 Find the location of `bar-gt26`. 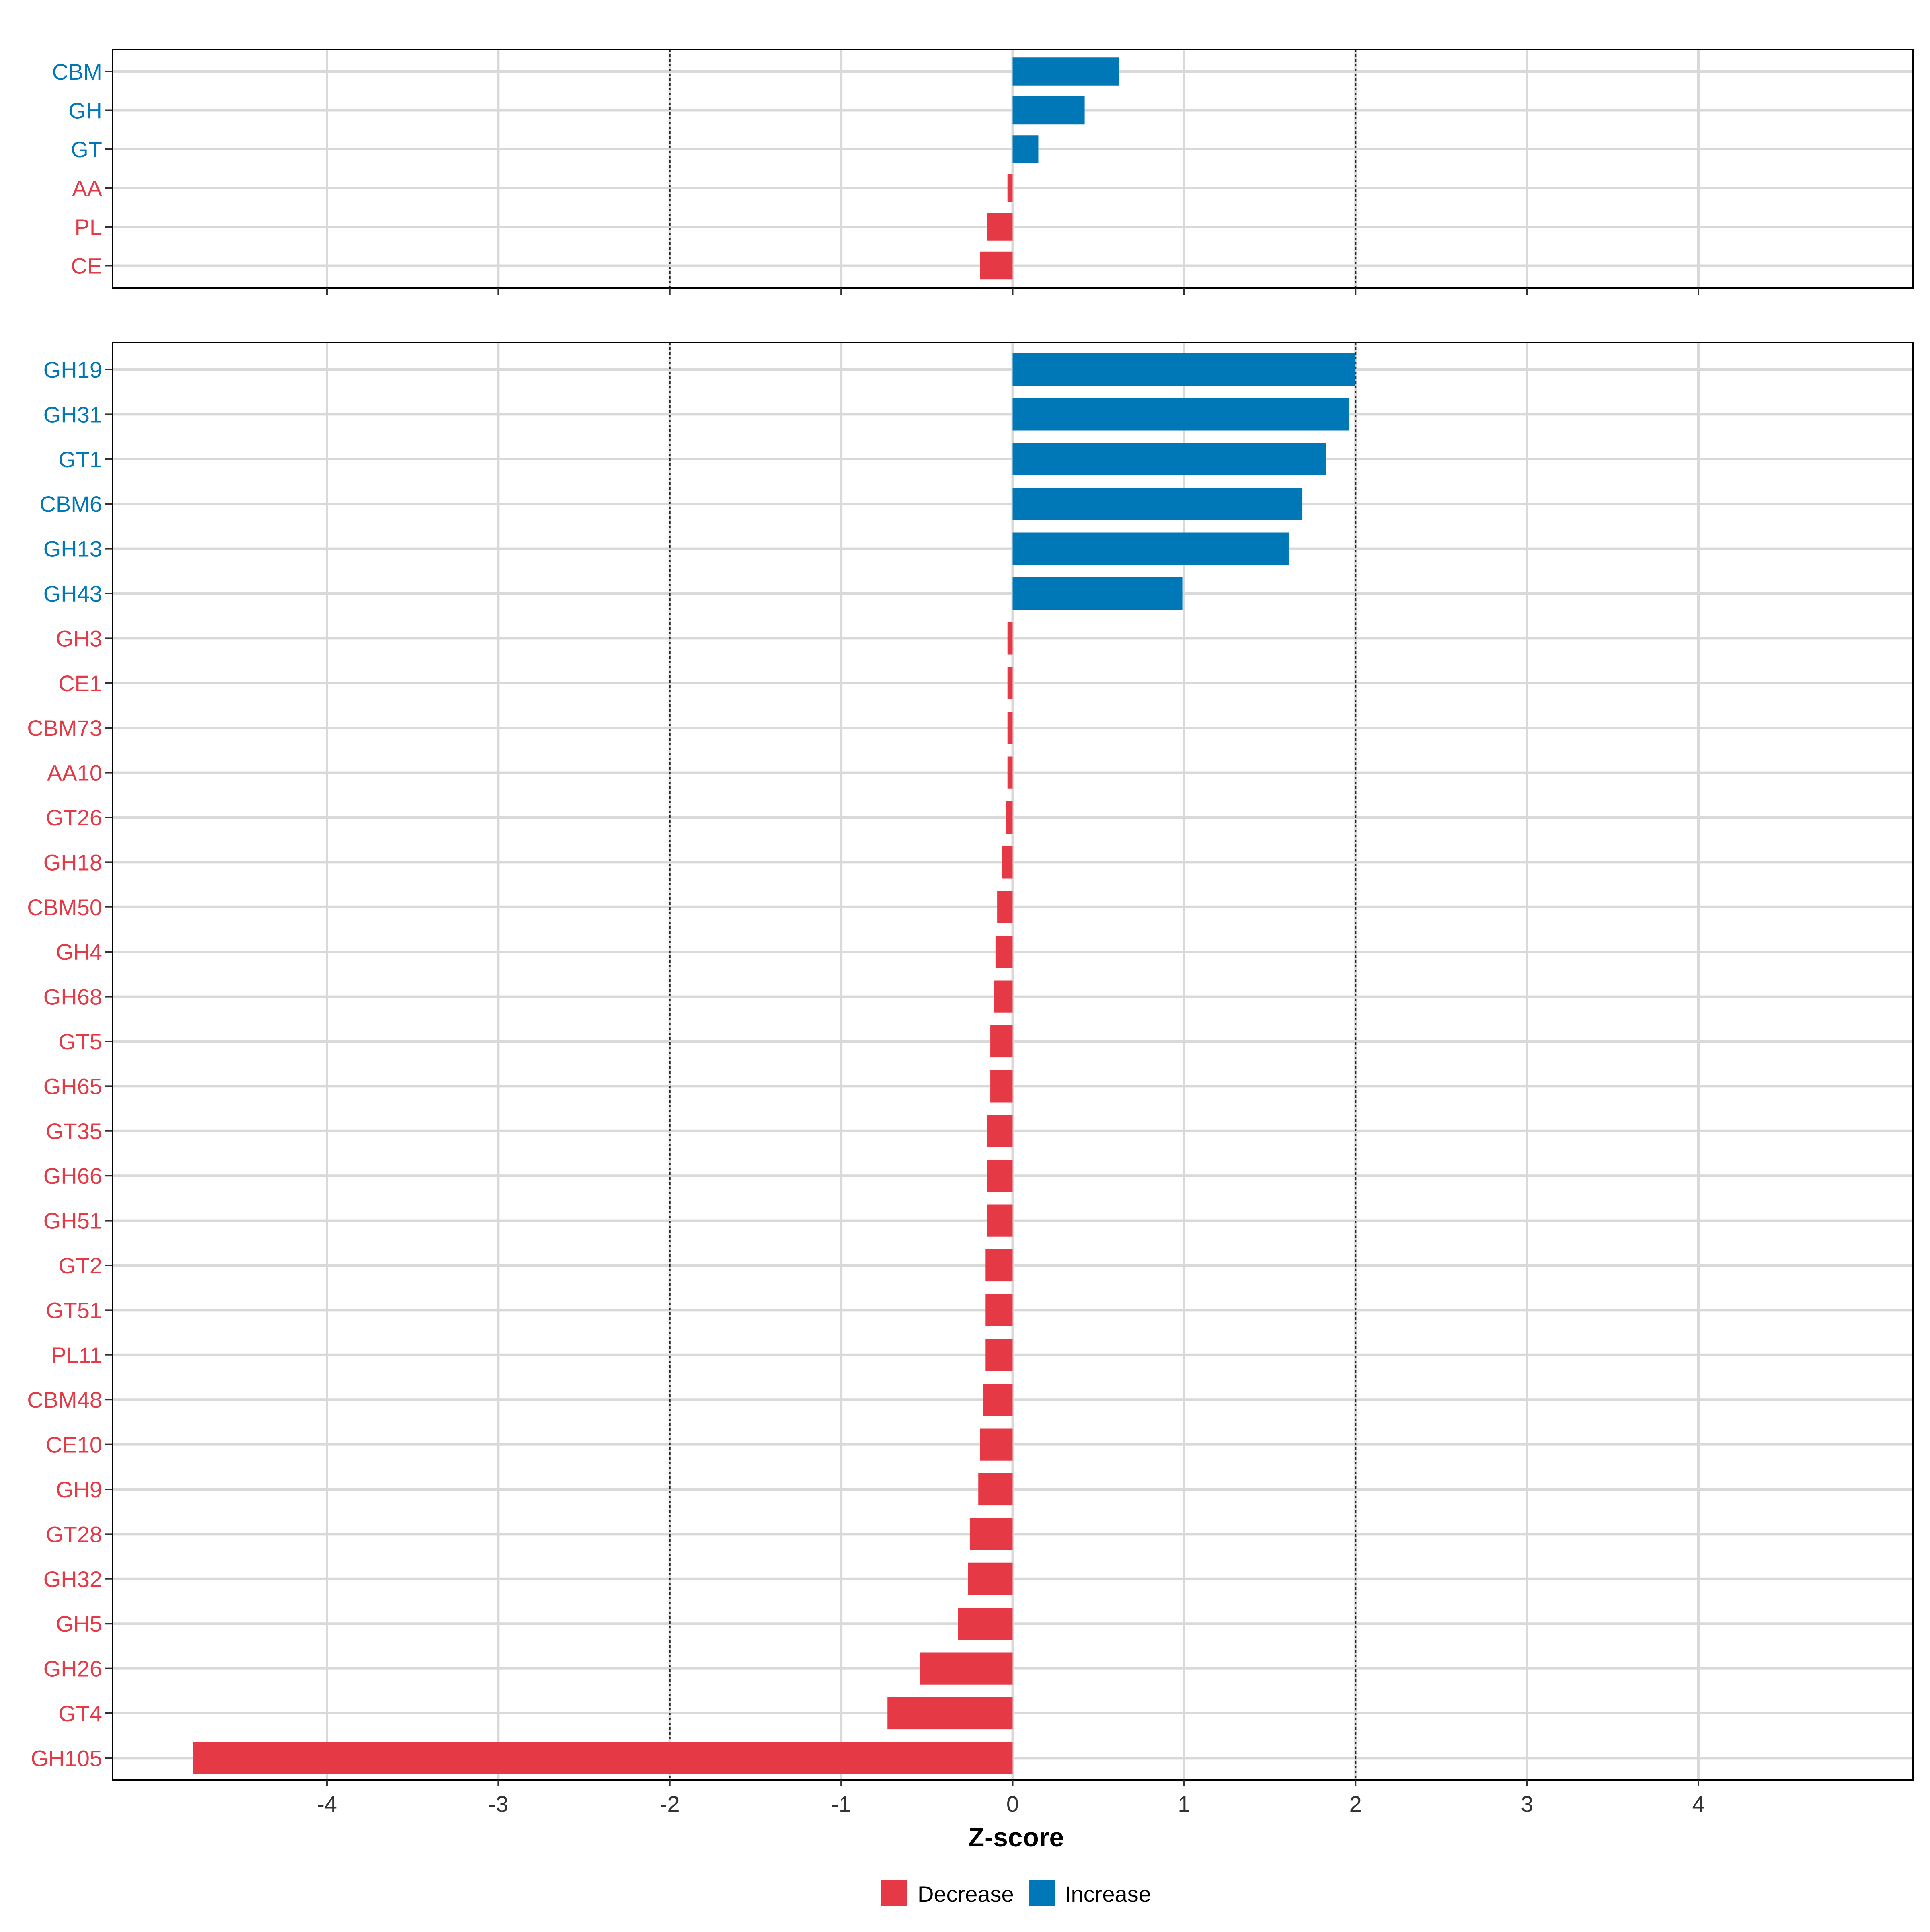

bar-gt26 is located at coordinates (1009, 817).